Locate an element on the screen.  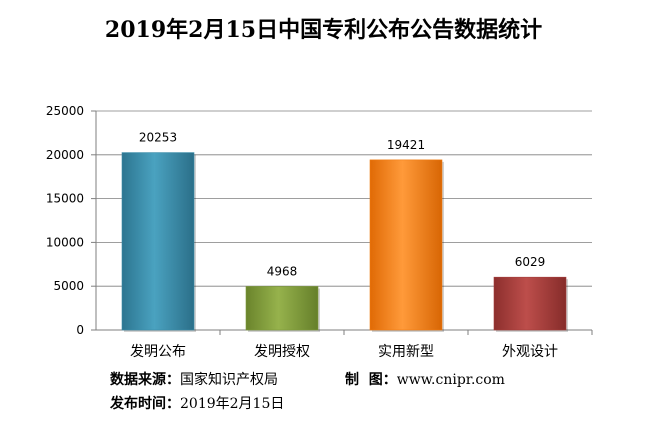
chart-credit-label: 制 图： is located at coordinates (371, 380).